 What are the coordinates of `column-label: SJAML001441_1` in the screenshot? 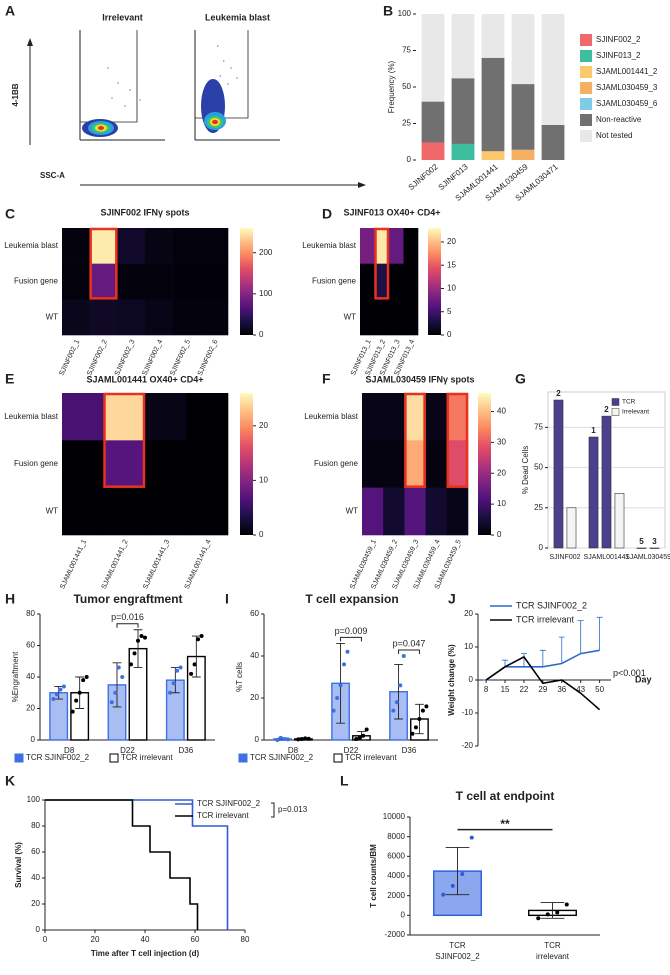 It's located at (73, 565).